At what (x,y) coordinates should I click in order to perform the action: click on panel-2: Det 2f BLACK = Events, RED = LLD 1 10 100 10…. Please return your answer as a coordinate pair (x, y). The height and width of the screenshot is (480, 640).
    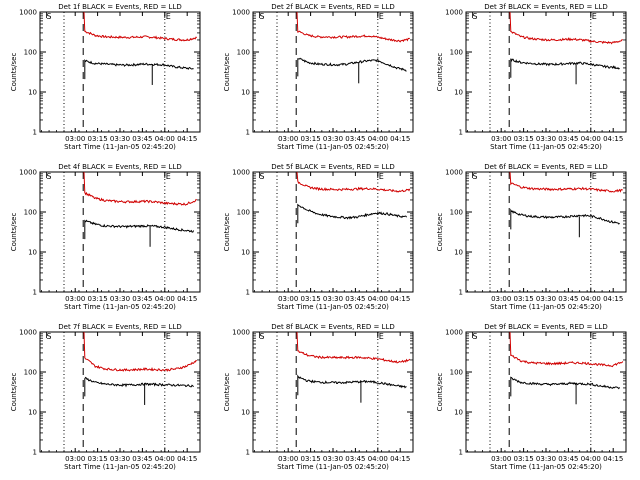
    Looking at the image, I should click on (318, 77).